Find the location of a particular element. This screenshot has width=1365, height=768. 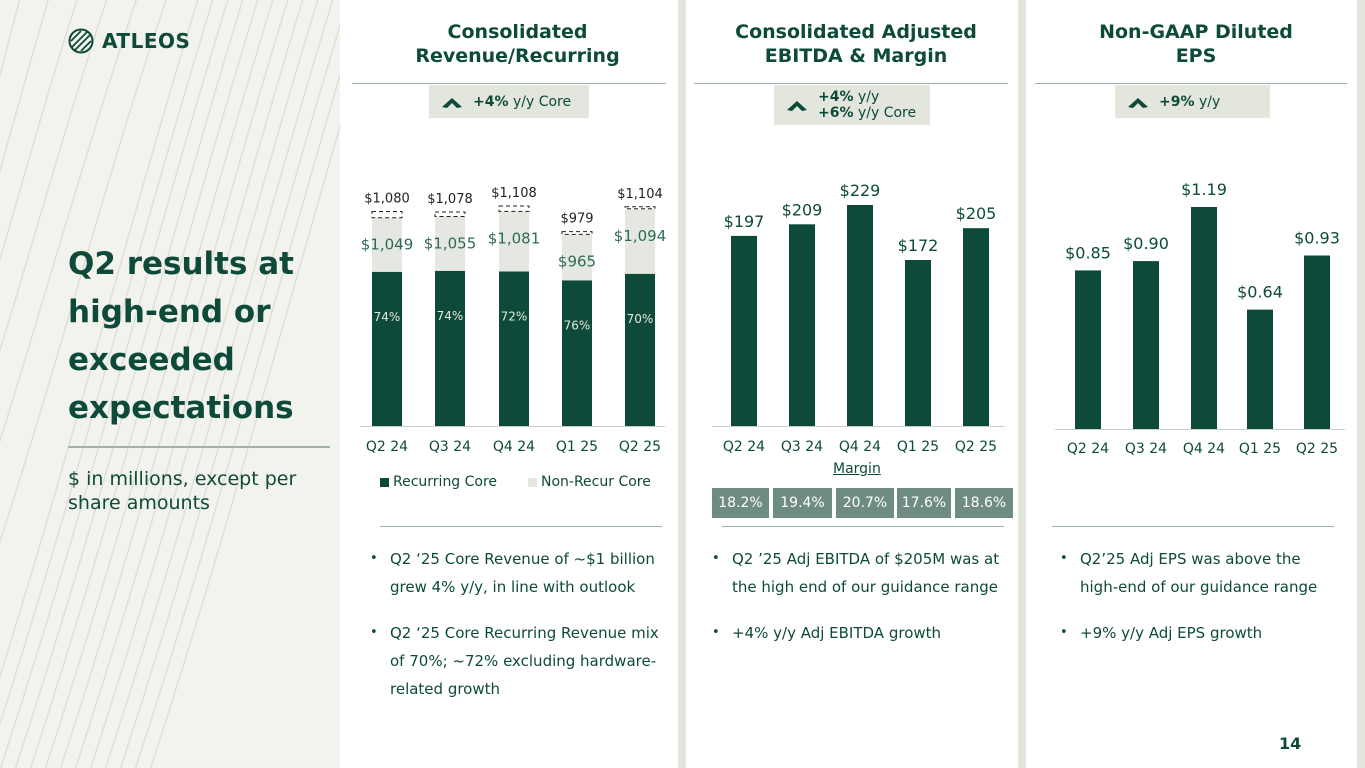

eps-value-label: $1.19 is located at coordinates (1204, 189).